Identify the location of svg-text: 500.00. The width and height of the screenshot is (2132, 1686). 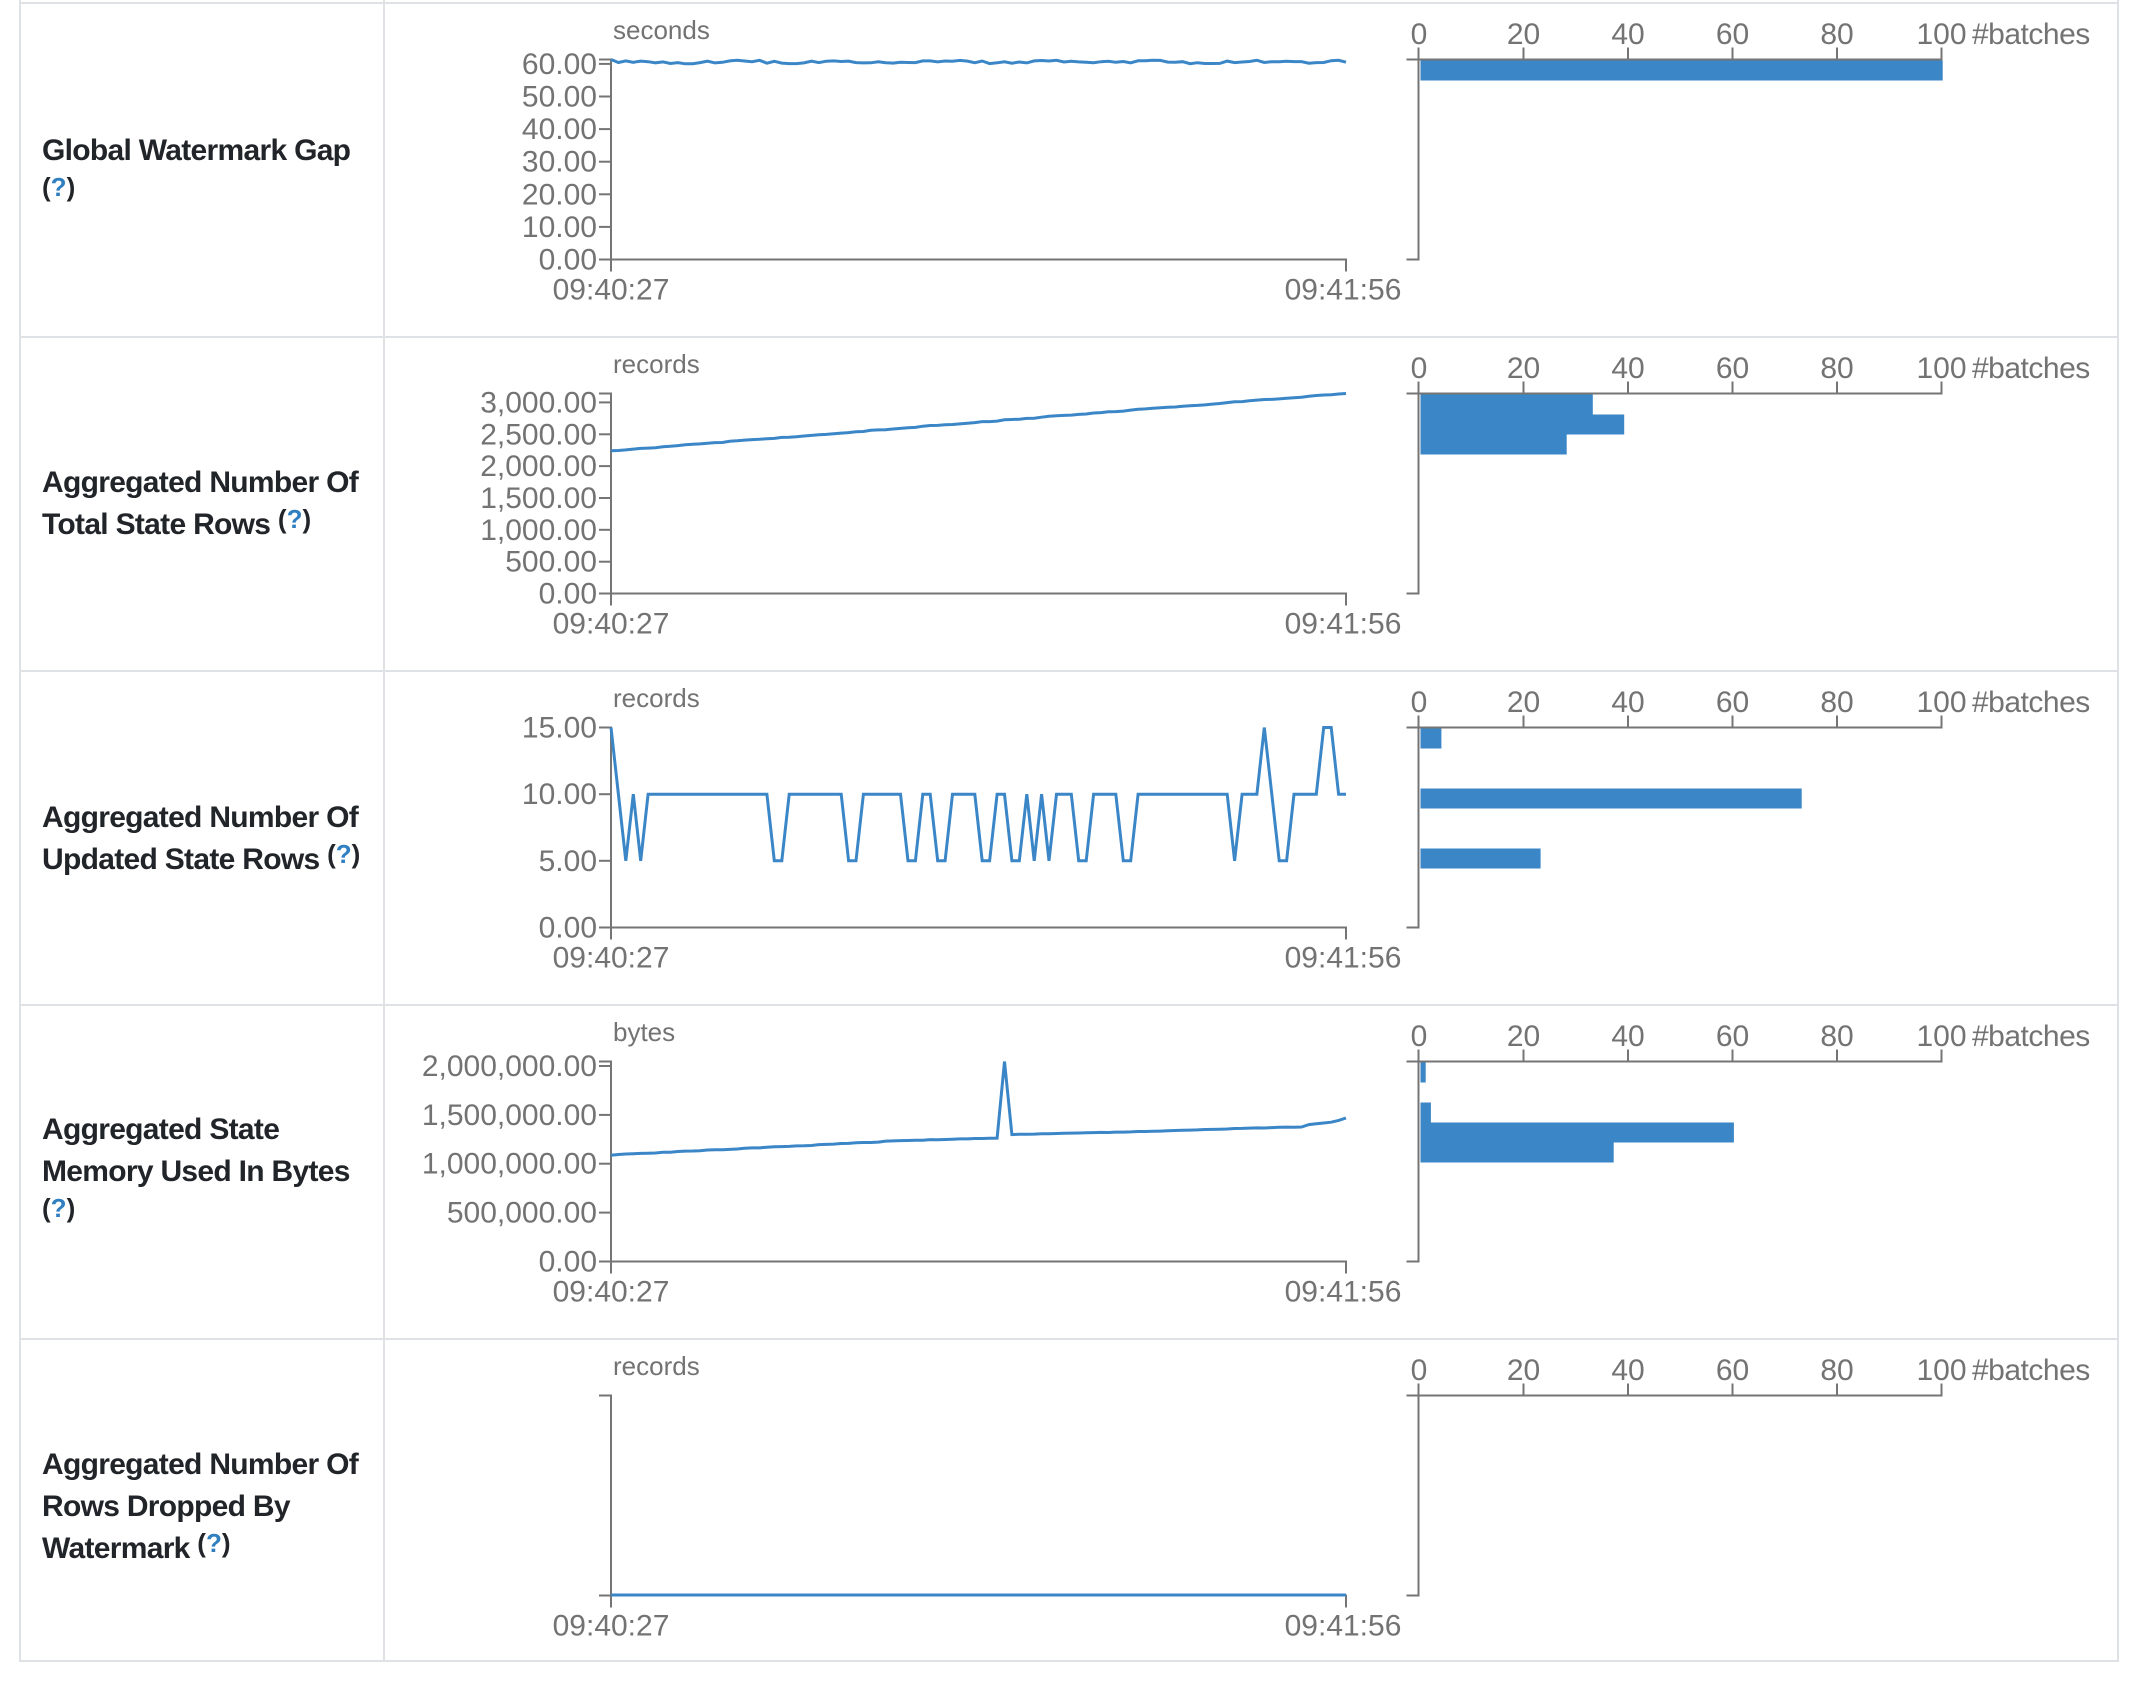
(551, 562).